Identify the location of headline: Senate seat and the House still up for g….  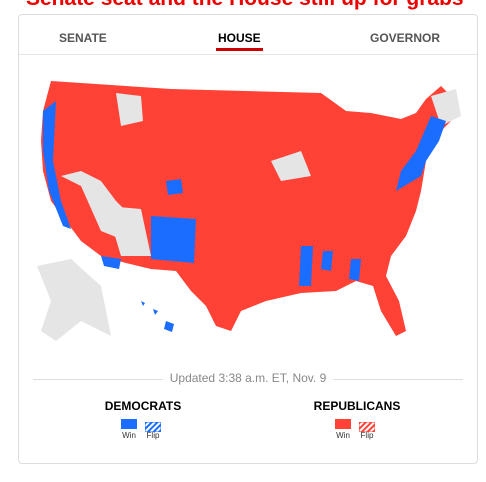
(245, 5).